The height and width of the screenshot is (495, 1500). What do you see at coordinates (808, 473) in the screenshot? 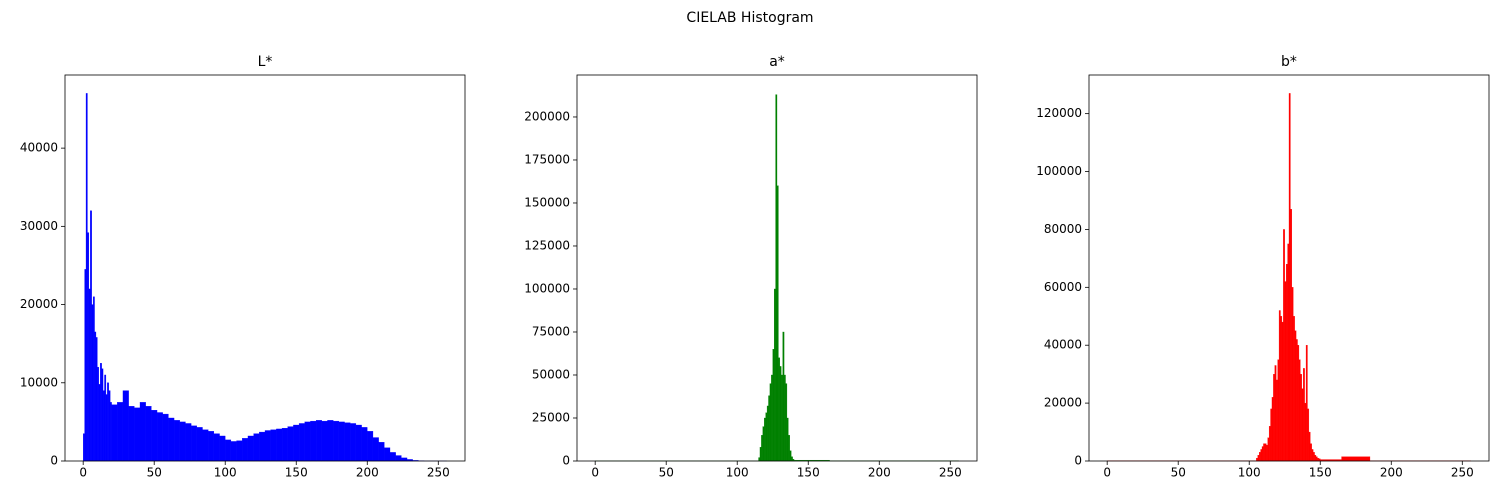
I see `x-tick-label: 150` at bounding box center [808, 473].